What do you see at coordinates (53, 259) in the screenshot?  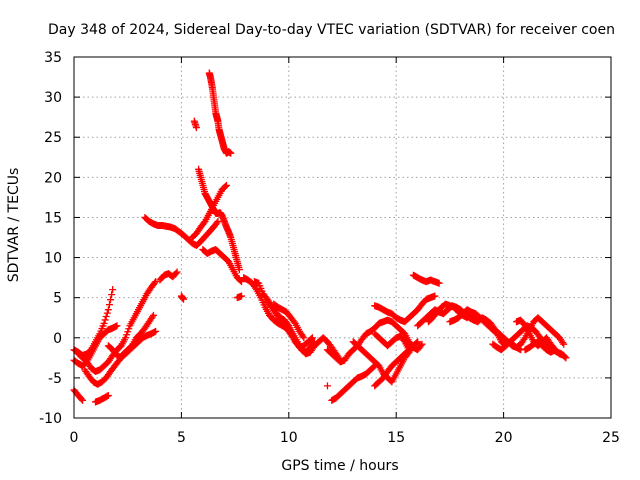 I see `y-tick-label: 10` at bounding box center [53, 259].